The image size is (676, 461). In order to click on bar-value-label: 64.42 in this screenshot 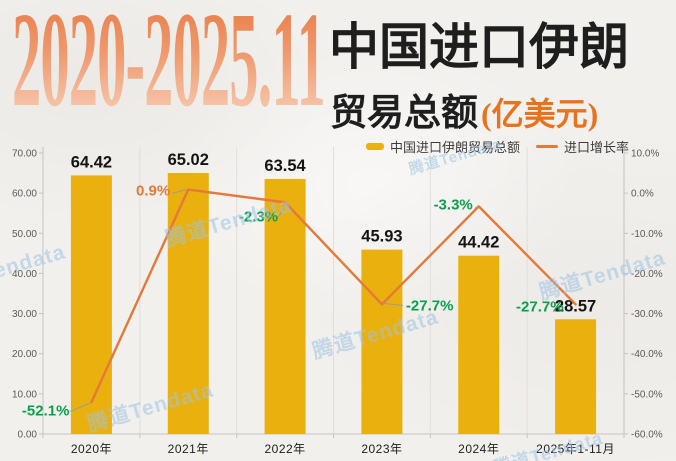, I will do `click(91, 162)`.